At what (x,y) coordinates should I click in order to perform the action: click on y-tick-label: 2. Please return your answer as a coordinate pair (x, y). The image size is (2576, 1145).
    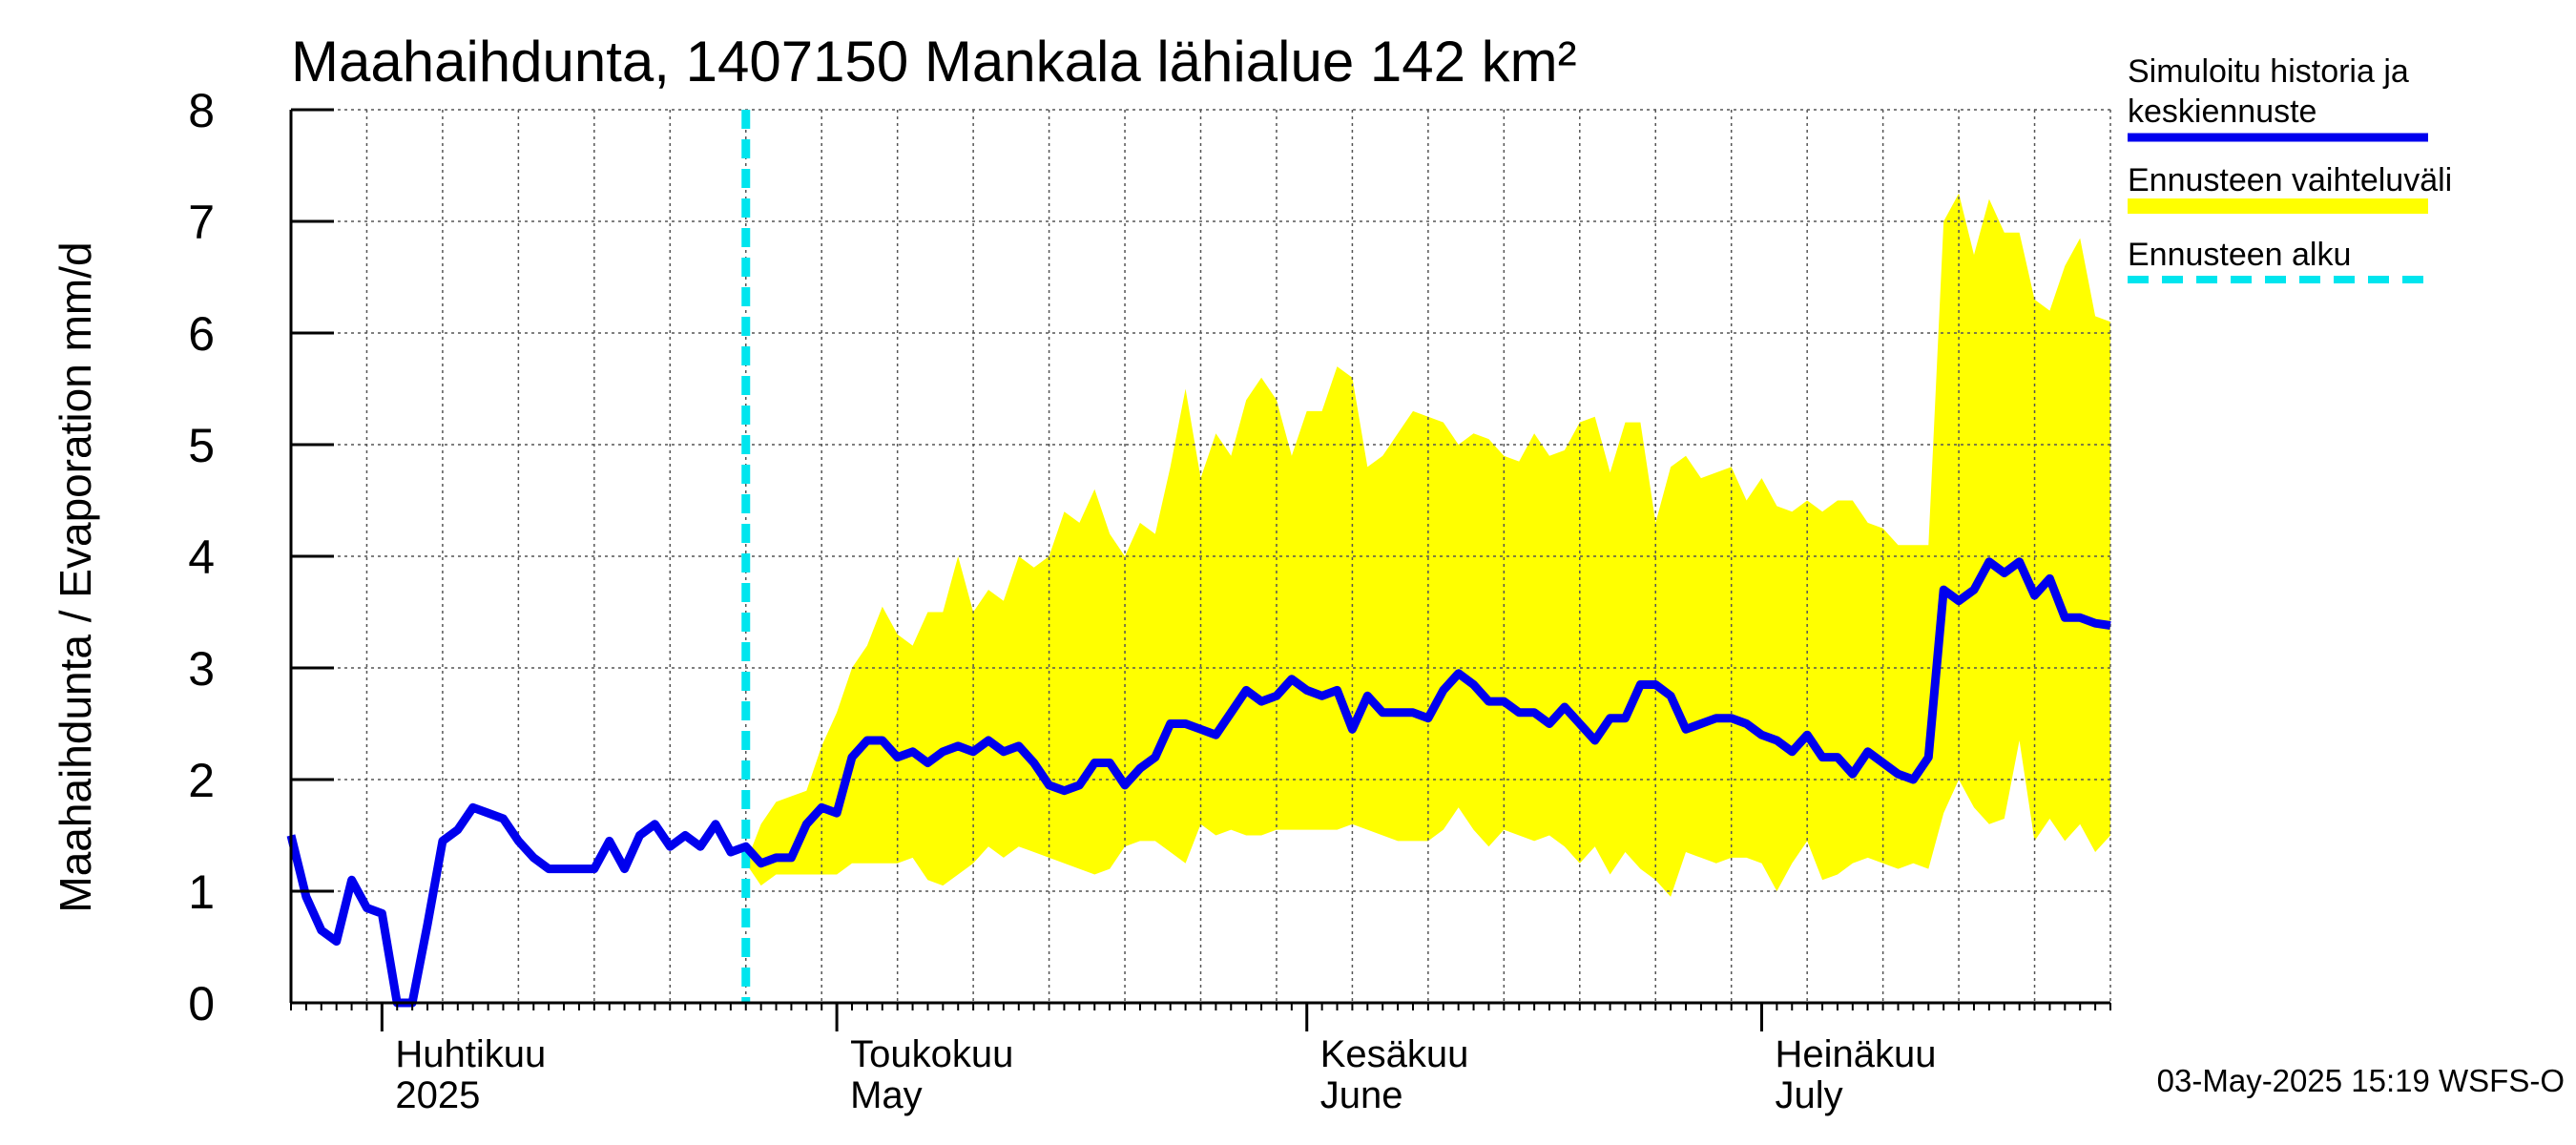
    Looking at the image, I should click on (201, 780).